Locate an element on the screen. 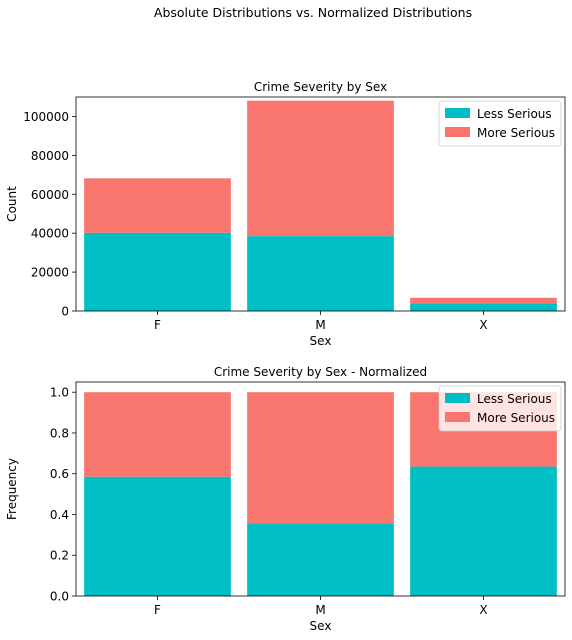  y-tick-label: 0.8 is located at coordinates (59, 433).